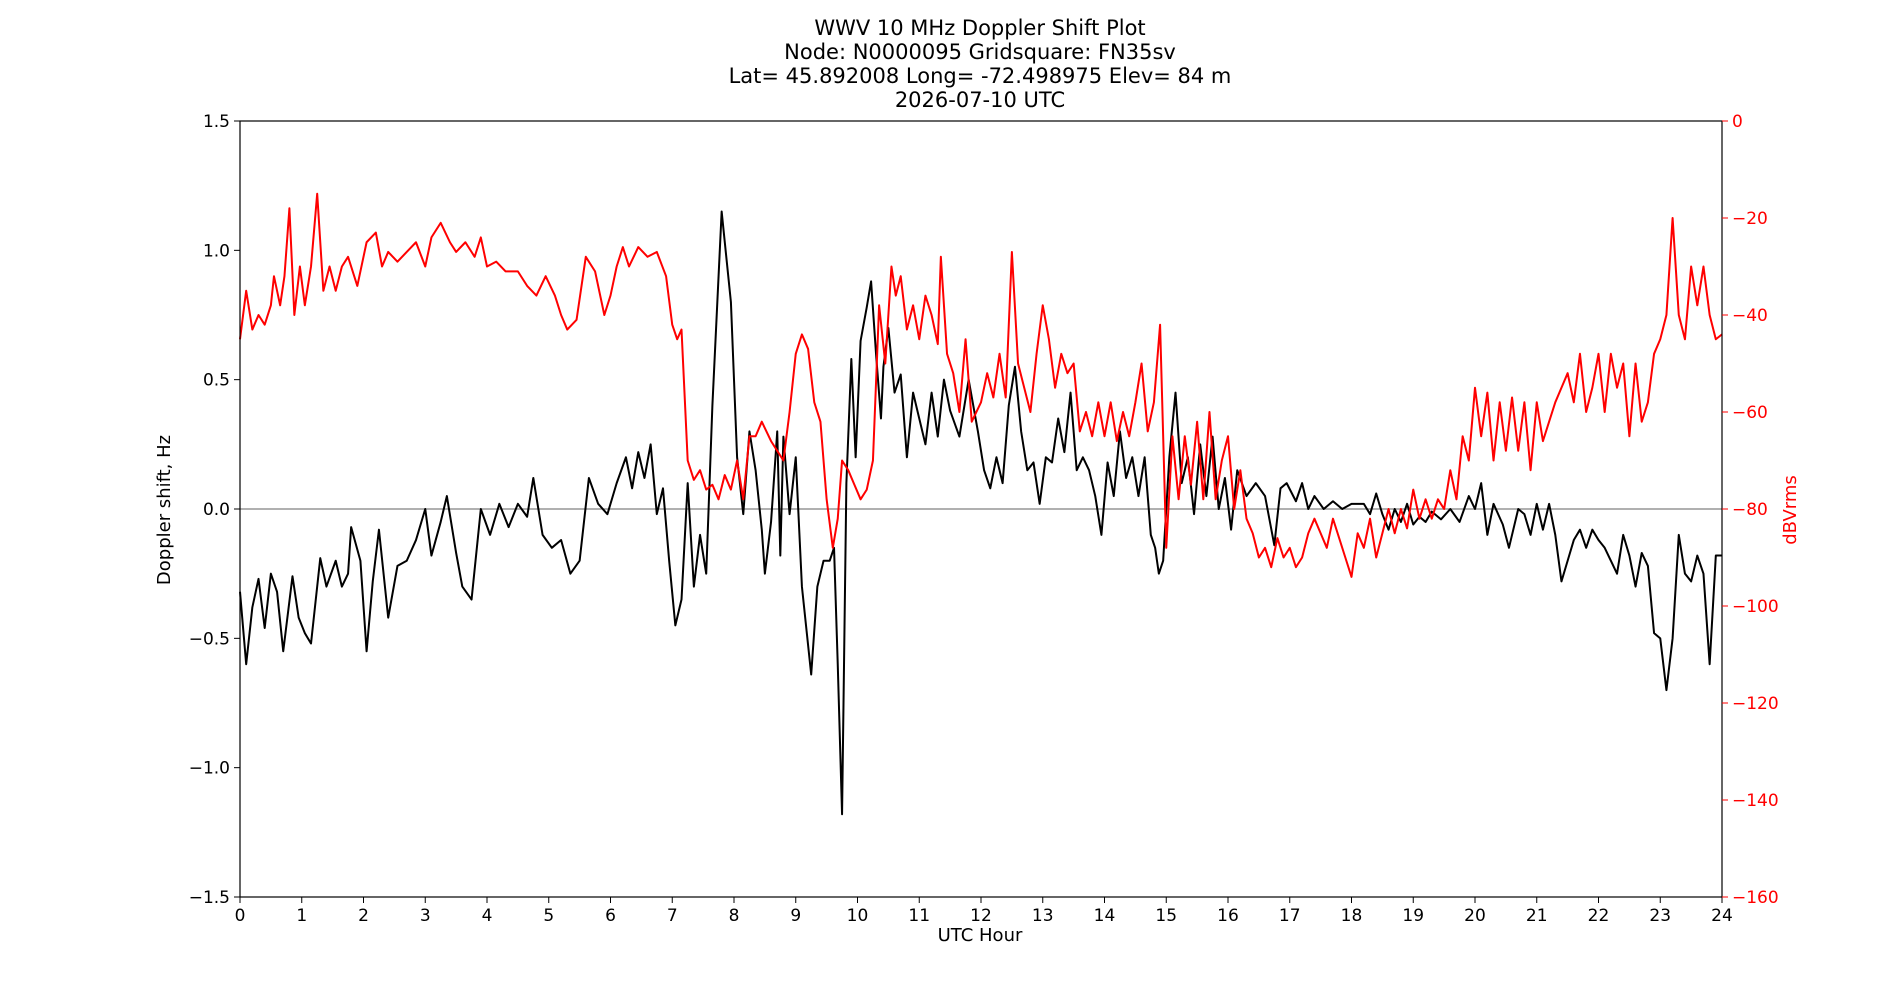 The height and width of the screenshot is (1000, 1900). What do you see at coordinates (209, 769) in the screenshot?
I see `y-left-tick-label: −1.0` at bounding box center [209, 769].